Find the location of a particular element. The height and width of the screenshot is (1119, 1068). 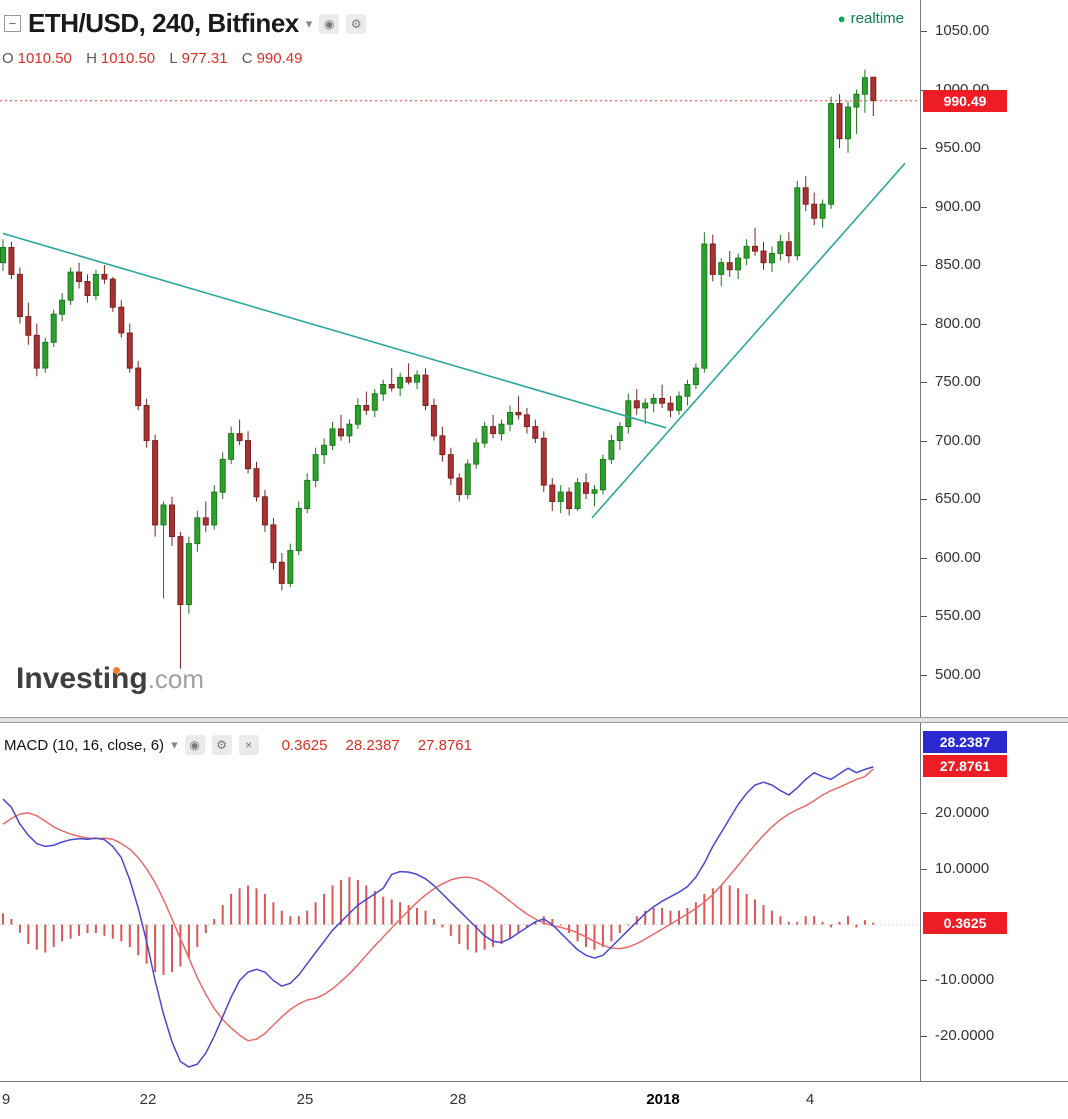

high-label: H is located at coordinates (91, 58).